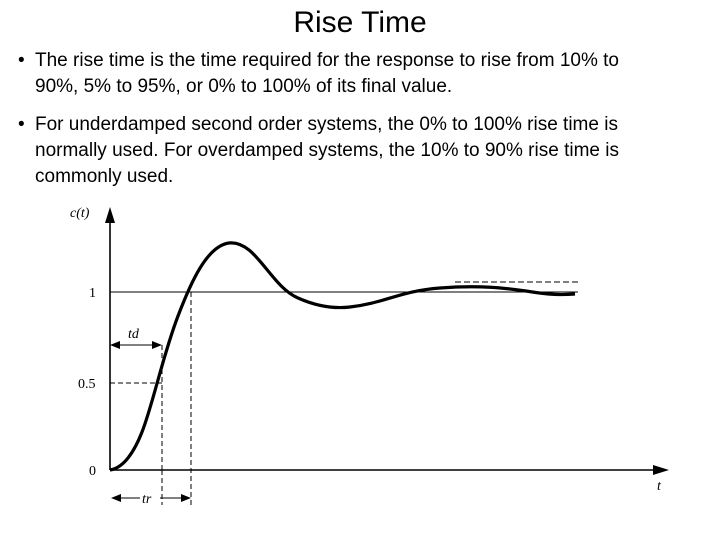 This screenshot has height=540, width=720. What do you see at coordinates (116, 498) in the screenshot?
I see `rise-arrow-left-icon` at bounding box center [116, 498].